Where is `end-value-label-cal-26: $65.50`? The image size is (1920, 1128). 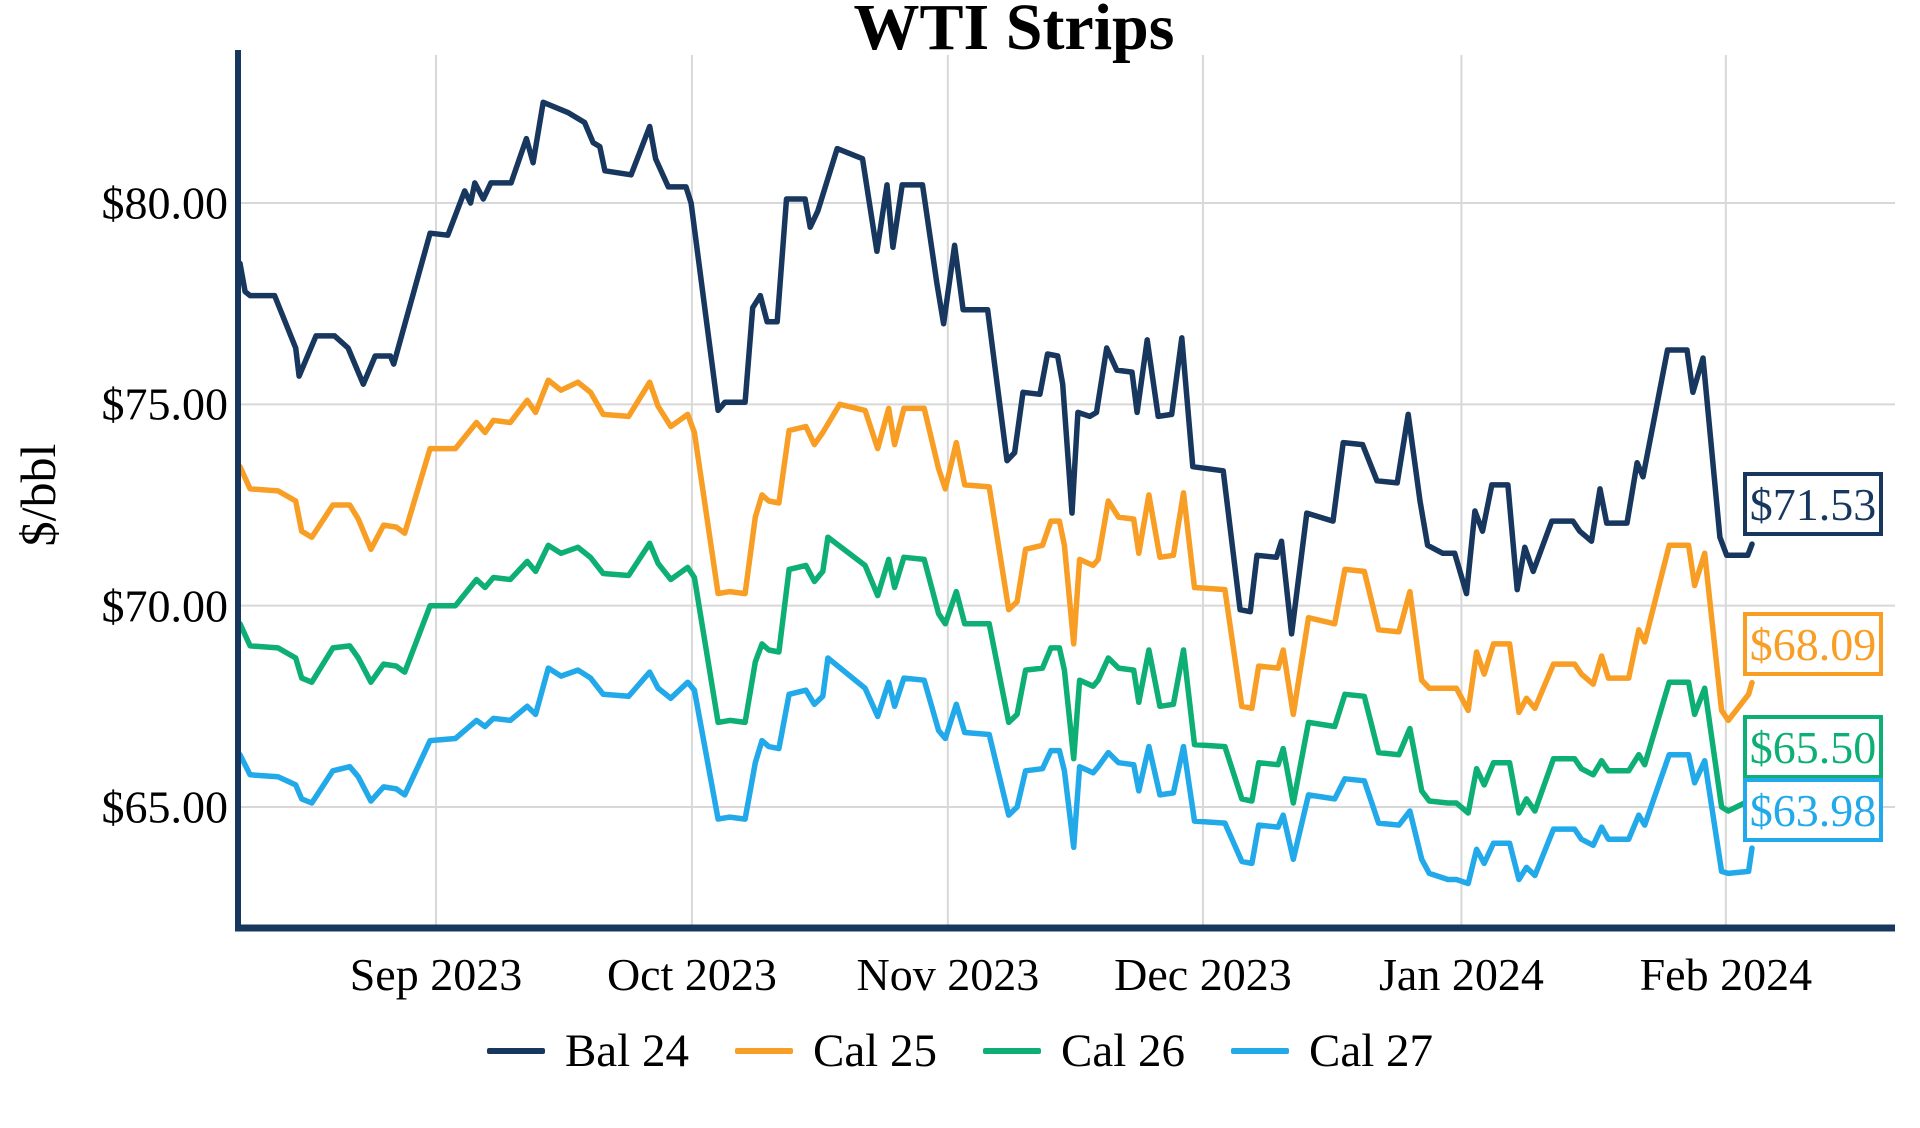 end-value-label-cal-26: $65.50 is located at coordinates (1813, 747).